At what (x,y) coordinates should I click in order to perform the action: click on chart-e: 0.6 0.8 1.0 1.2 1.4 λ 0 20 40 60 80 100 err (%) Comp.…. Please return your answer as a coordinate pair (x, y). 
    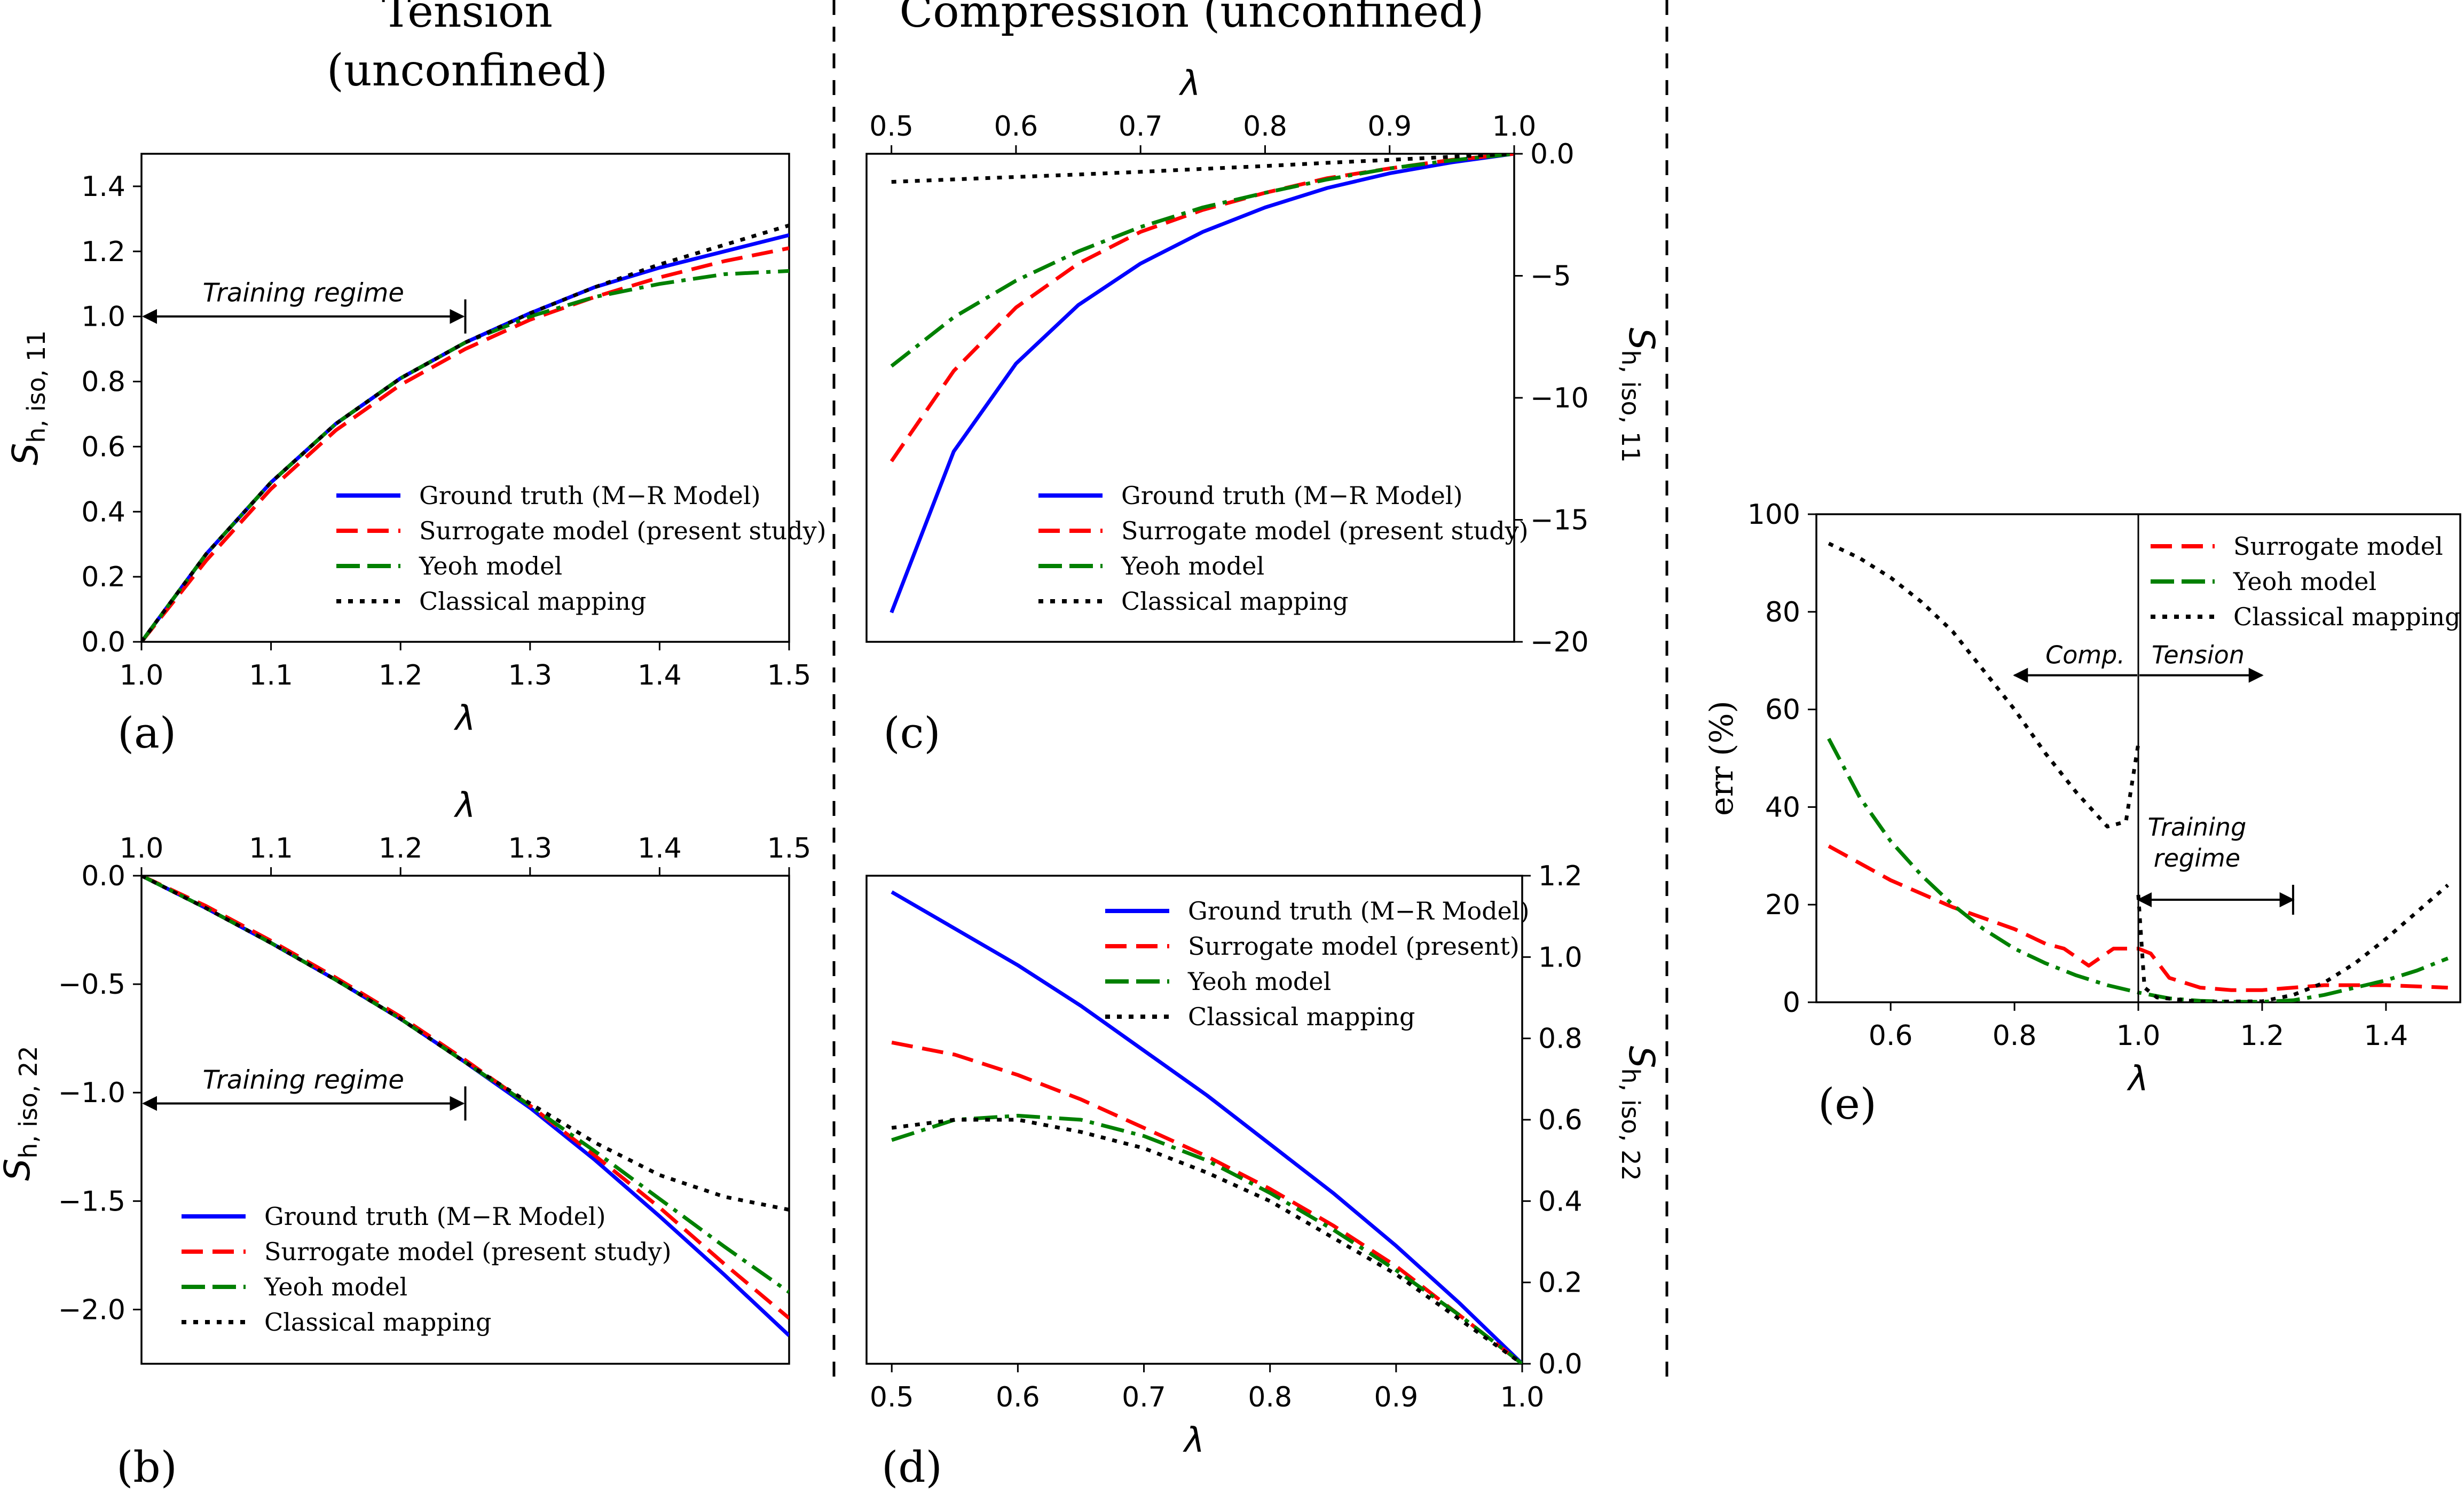
    Looking at the image, I should click on (2082, 814).